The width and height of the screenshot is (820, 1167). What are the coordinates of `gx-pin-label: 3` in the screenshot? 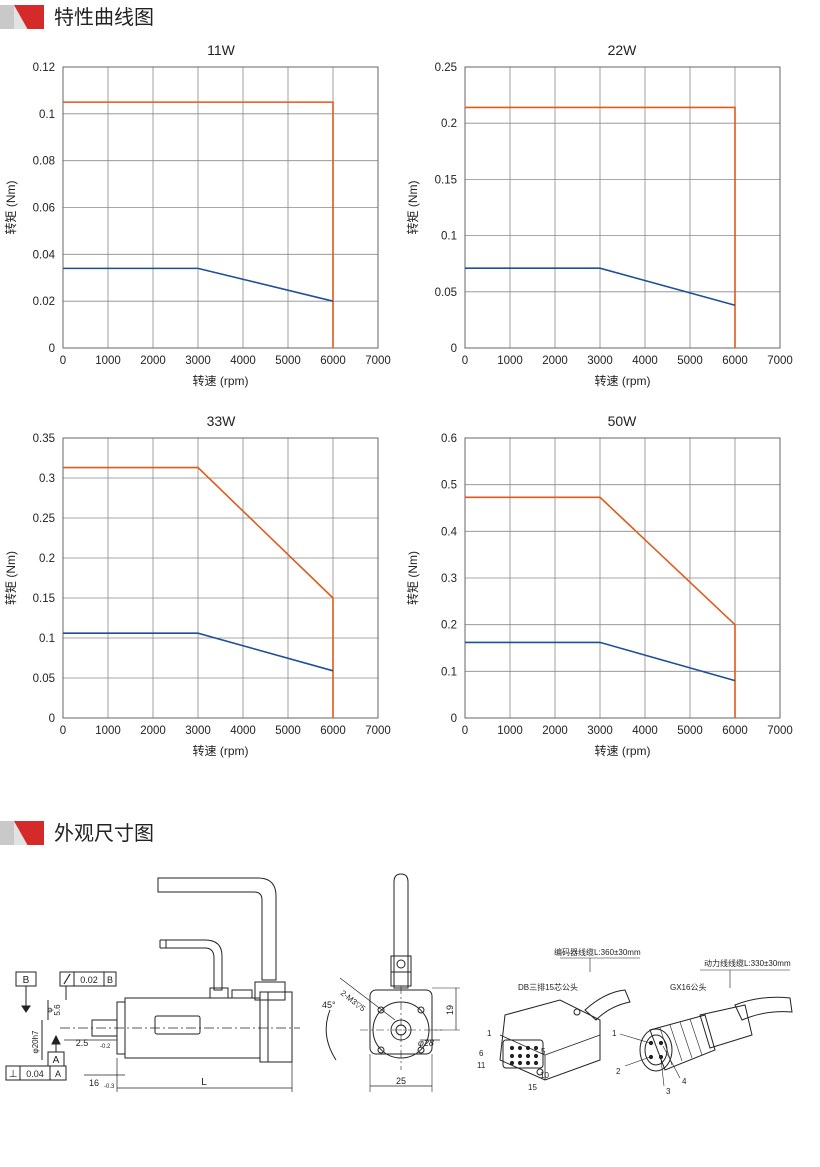 It's located at (668, 1091).